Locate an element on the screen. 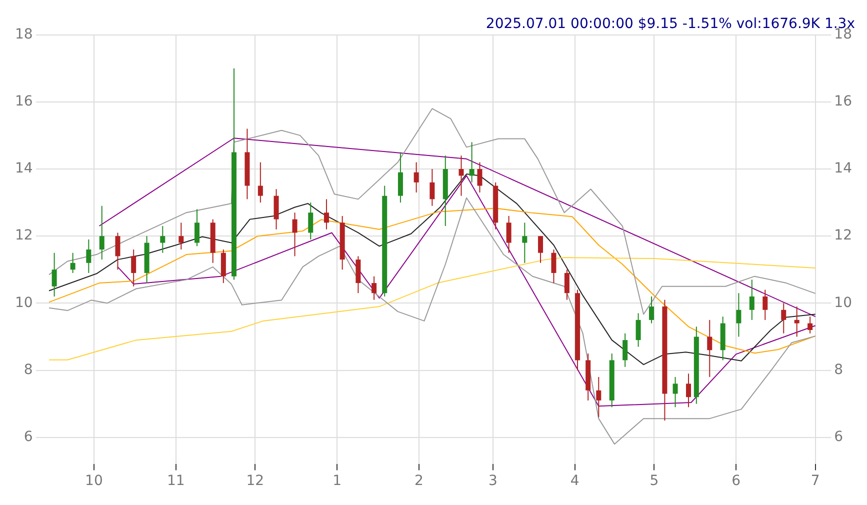 The width and height of the screenshot is (867, 505). y-tick-label: 16 is located at coordinates (23, 102).